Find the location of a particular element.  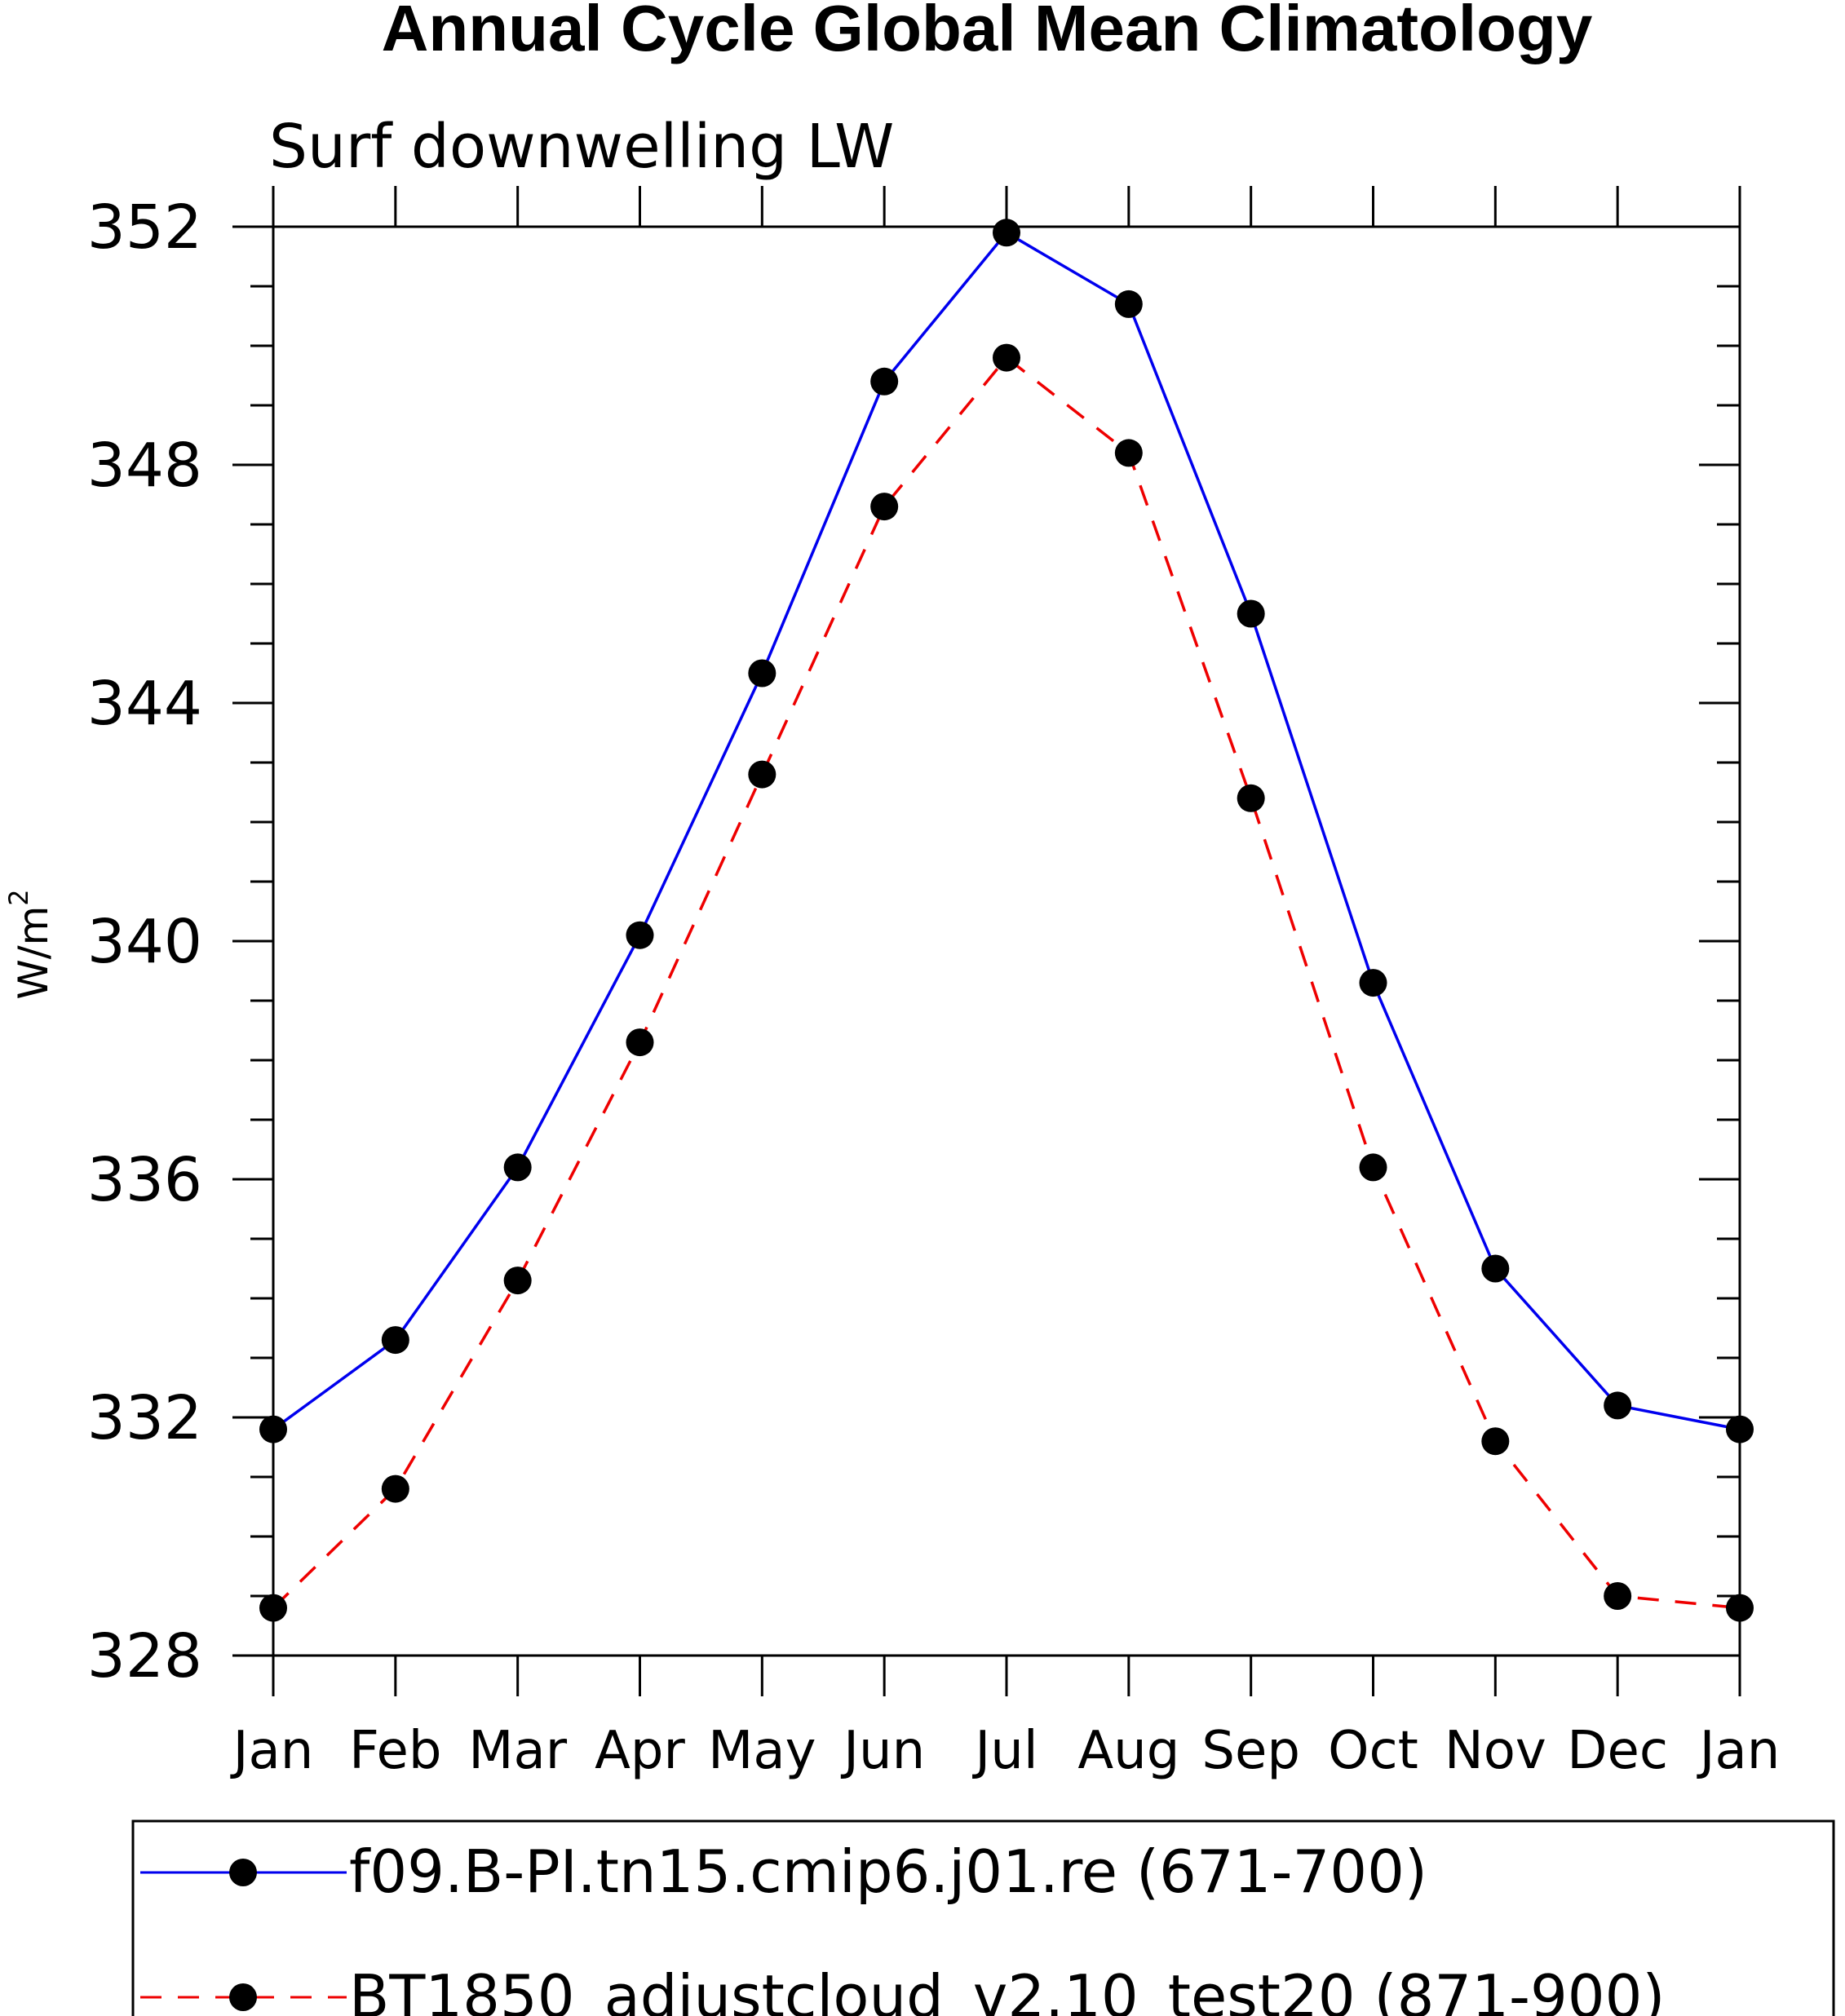

y-axis-label-superscript: 2 is located at coordinates (19, 897).